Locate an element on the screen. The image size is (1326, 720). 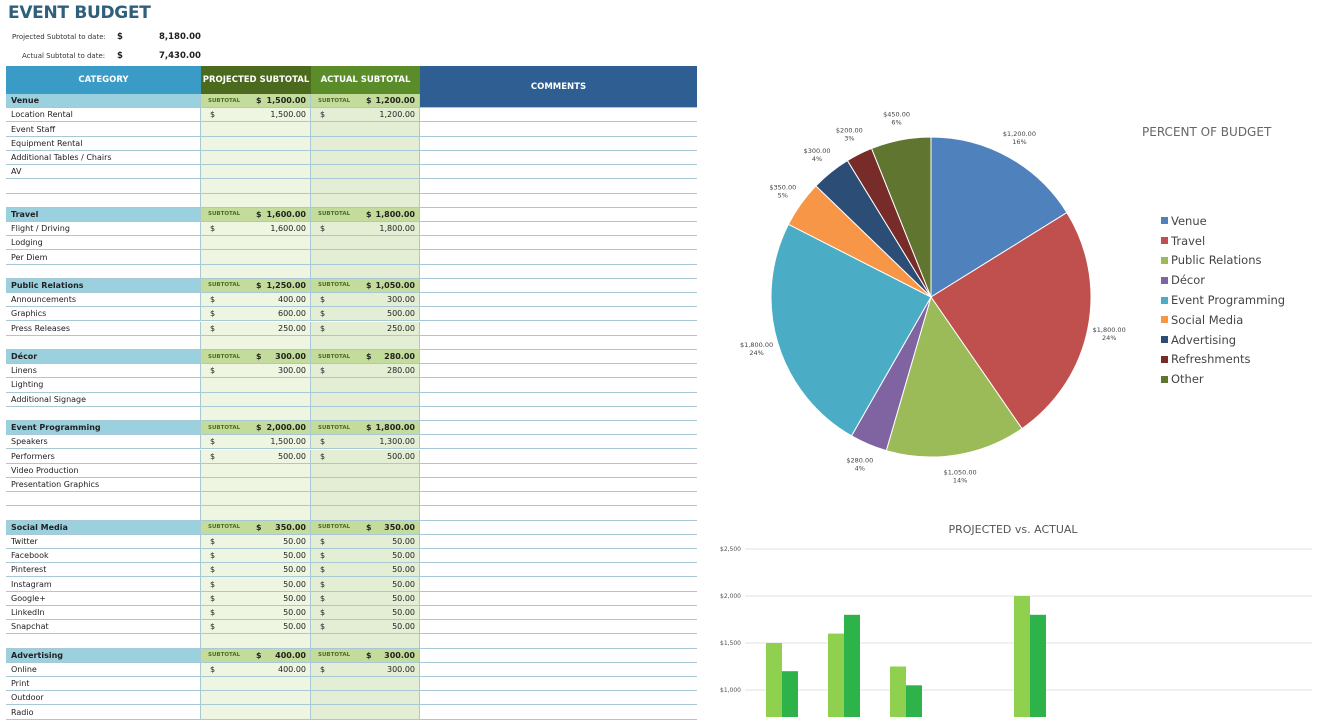
category-cell: LinkedIn is located at coordinates (103, 612).